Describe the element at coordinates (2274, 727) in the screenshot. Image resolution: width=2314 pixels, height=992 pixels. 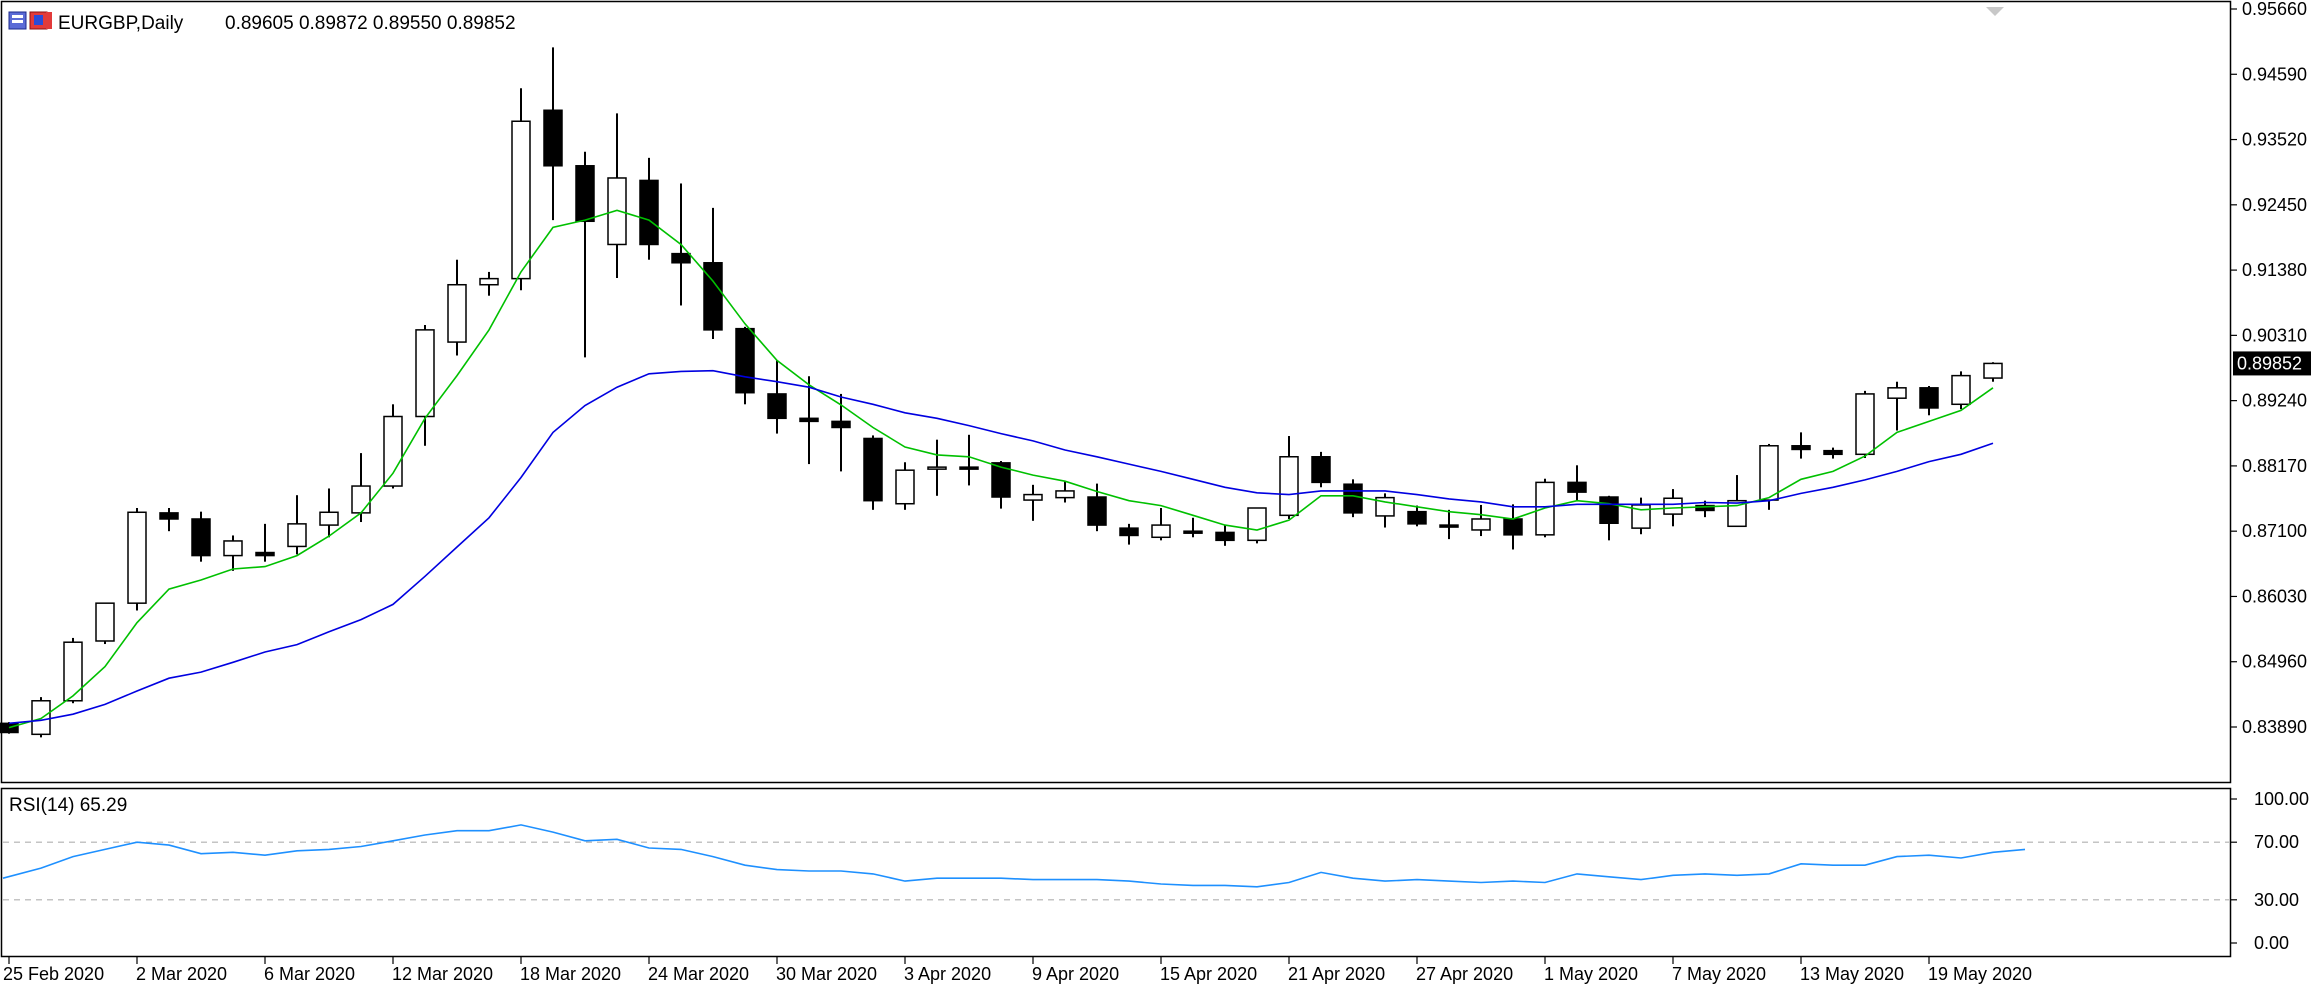
I see `price-tick-label: 0.83890` at that location.